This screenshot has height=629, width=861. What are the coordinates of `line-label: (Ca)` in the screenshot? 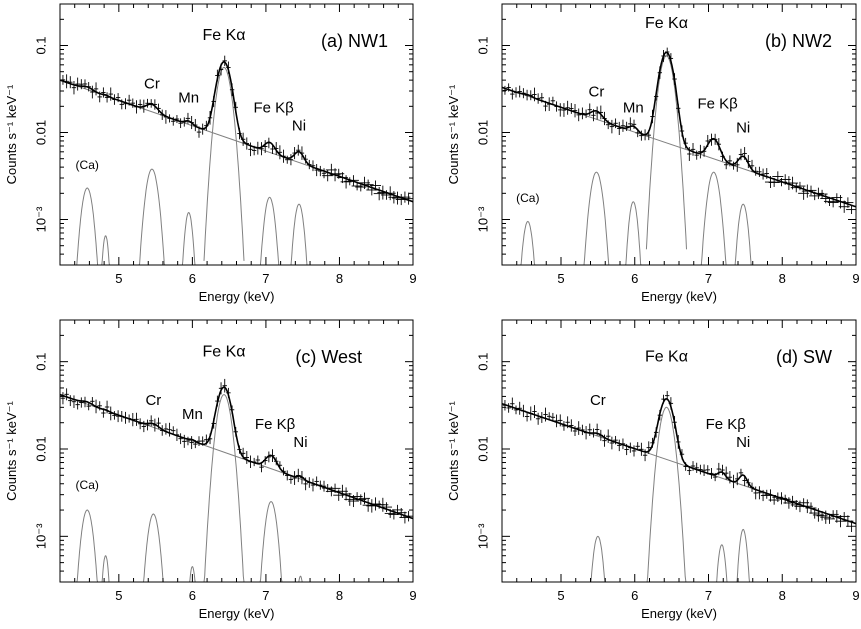 It's located at (527, 198).